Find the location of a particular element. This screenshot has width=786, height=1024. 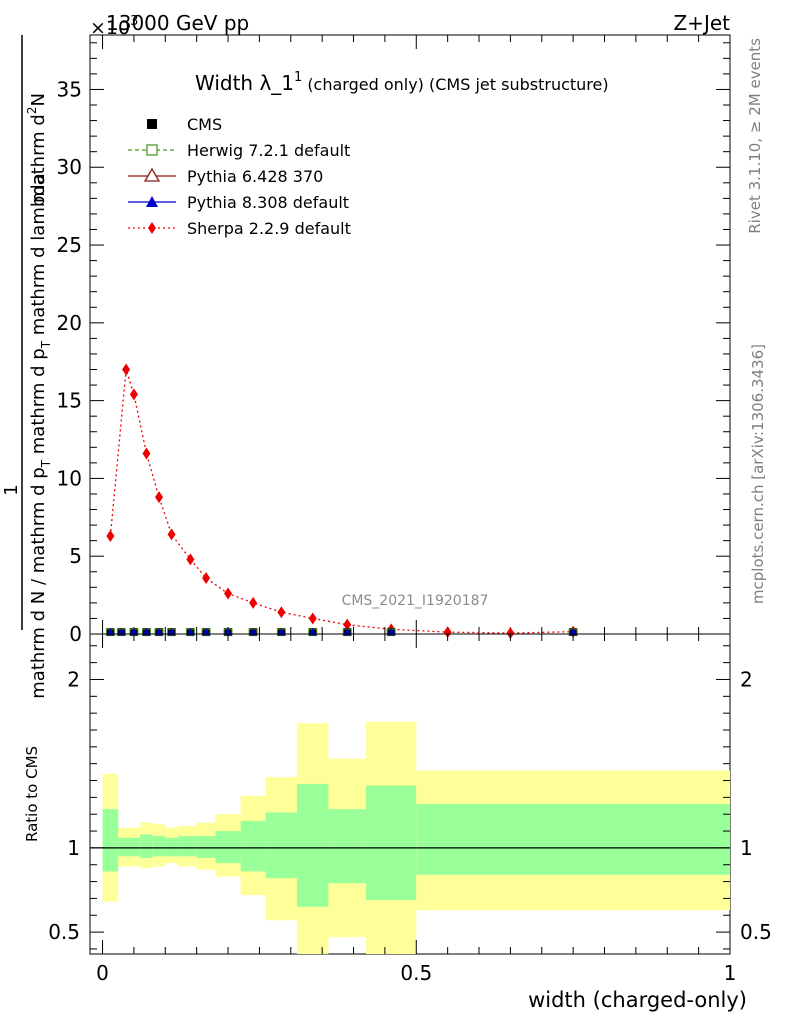

legend-marker-diamond is located at coordinates (152, 228).